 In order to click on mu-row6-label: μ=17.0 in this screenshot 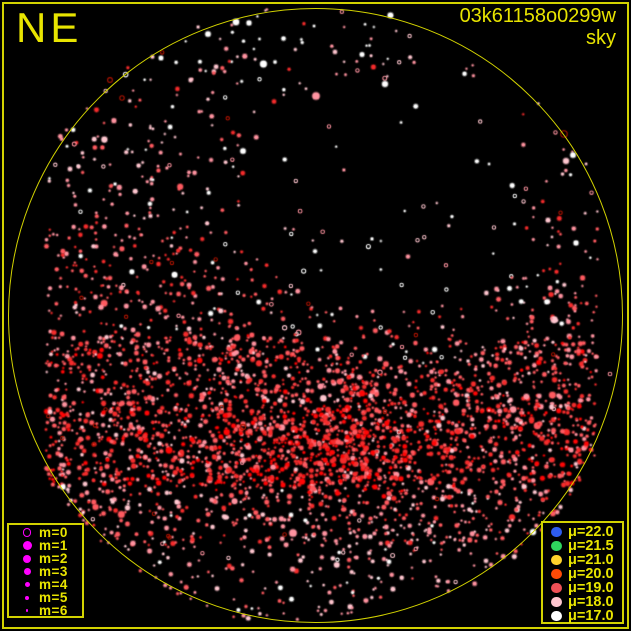, I will do `click(591, 616)`.